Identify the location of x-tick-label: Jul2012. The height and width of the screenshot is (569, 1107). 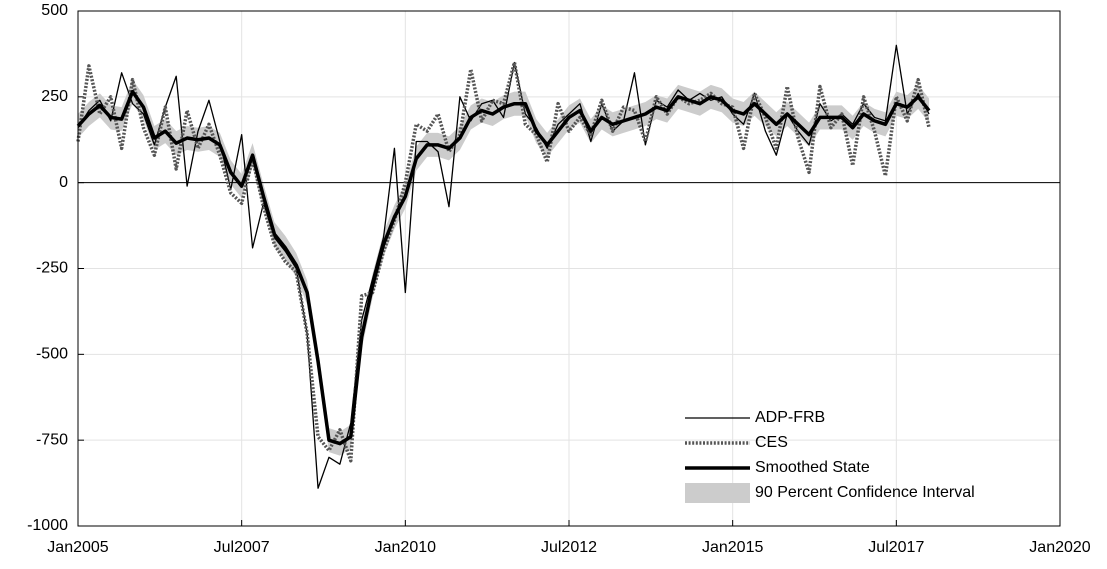
(569, 547).